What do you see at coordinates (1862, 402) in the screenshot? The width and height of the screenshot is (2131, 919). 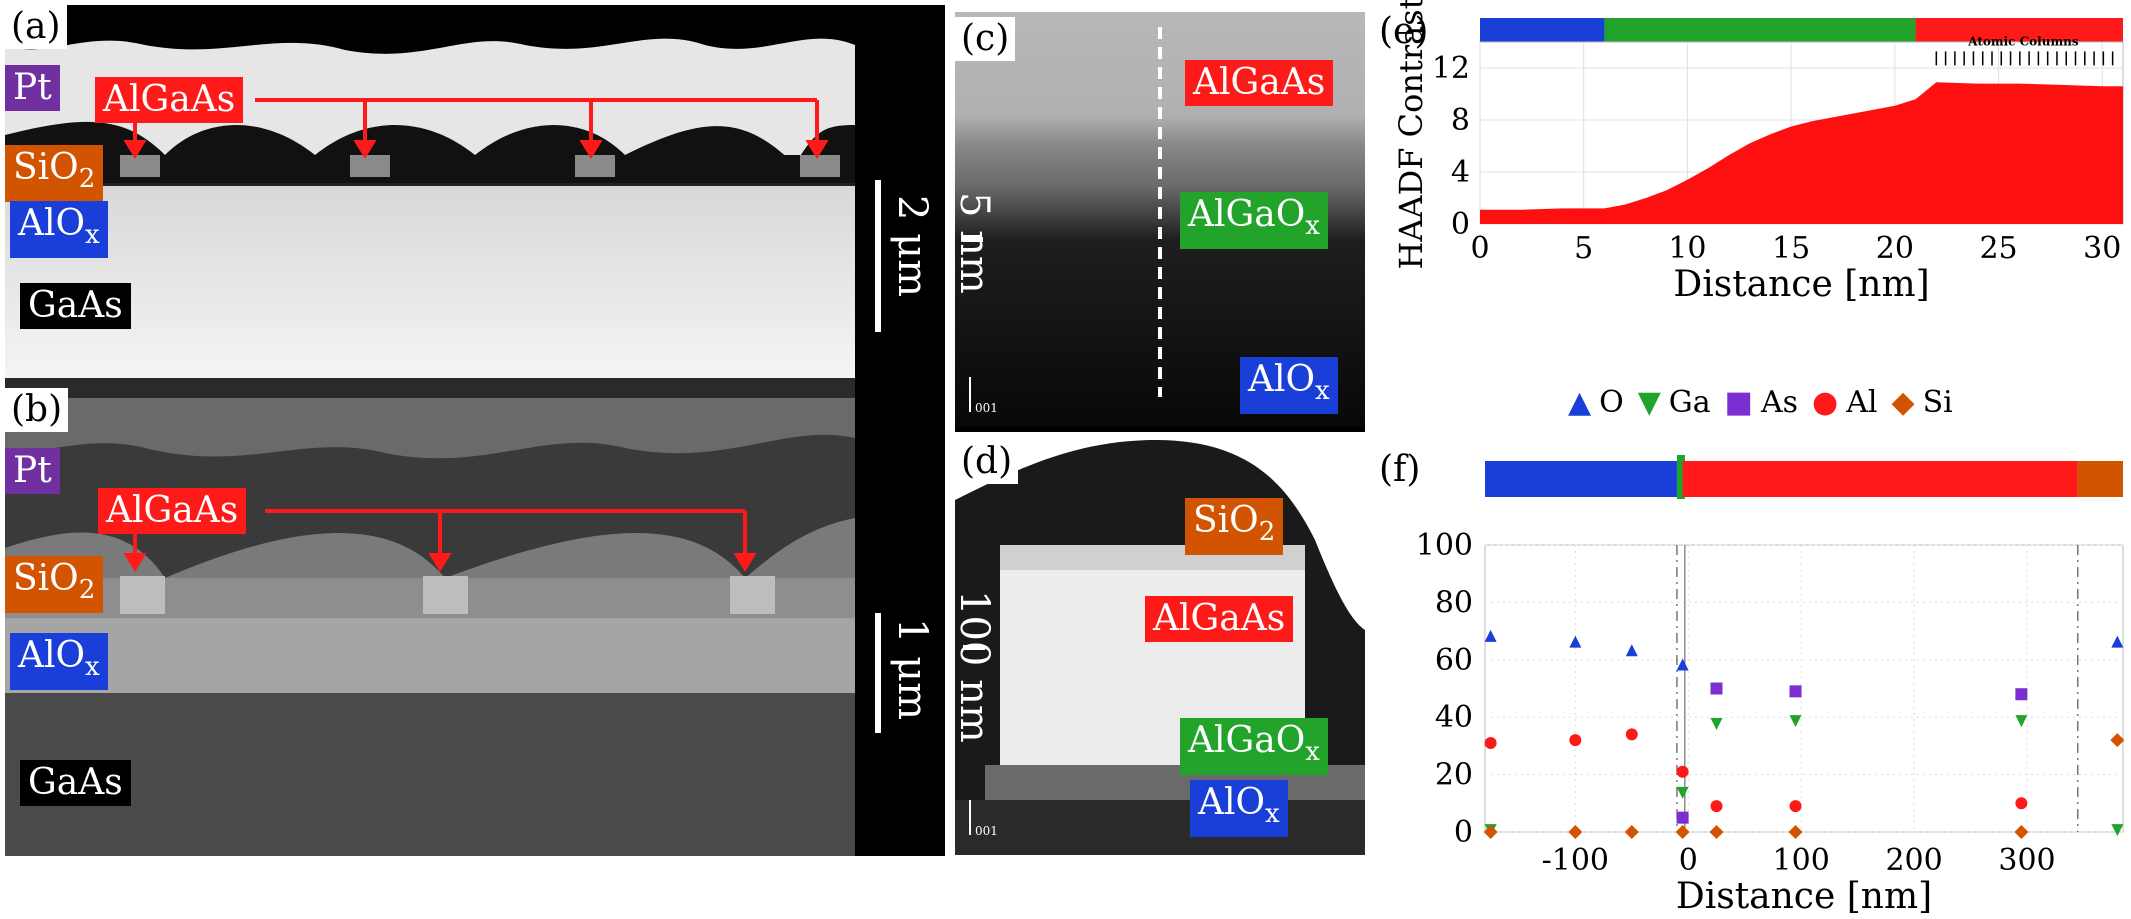 I see `legend-al-label: Al` at bounding box center [1862, 402].